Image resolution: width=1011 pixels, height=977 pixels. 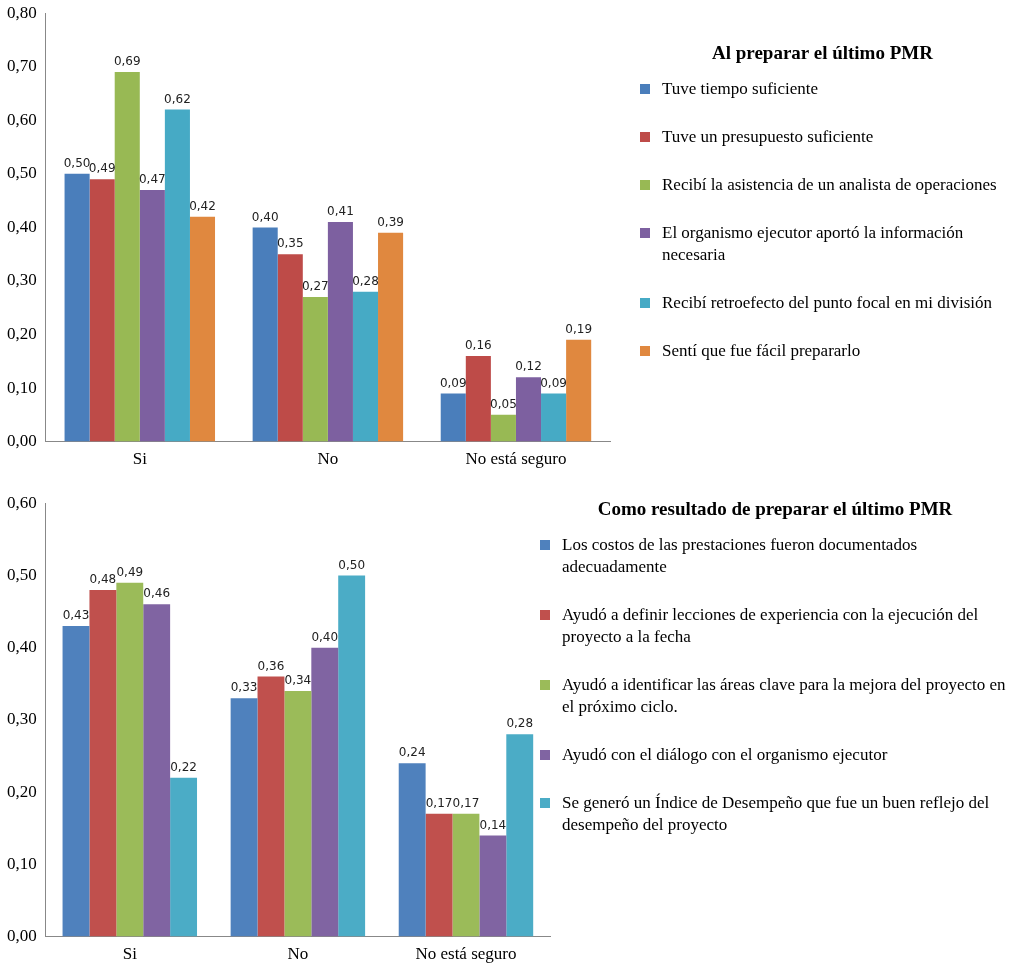 I want to click on data-label: 0,39, so click(x=390, y=221).